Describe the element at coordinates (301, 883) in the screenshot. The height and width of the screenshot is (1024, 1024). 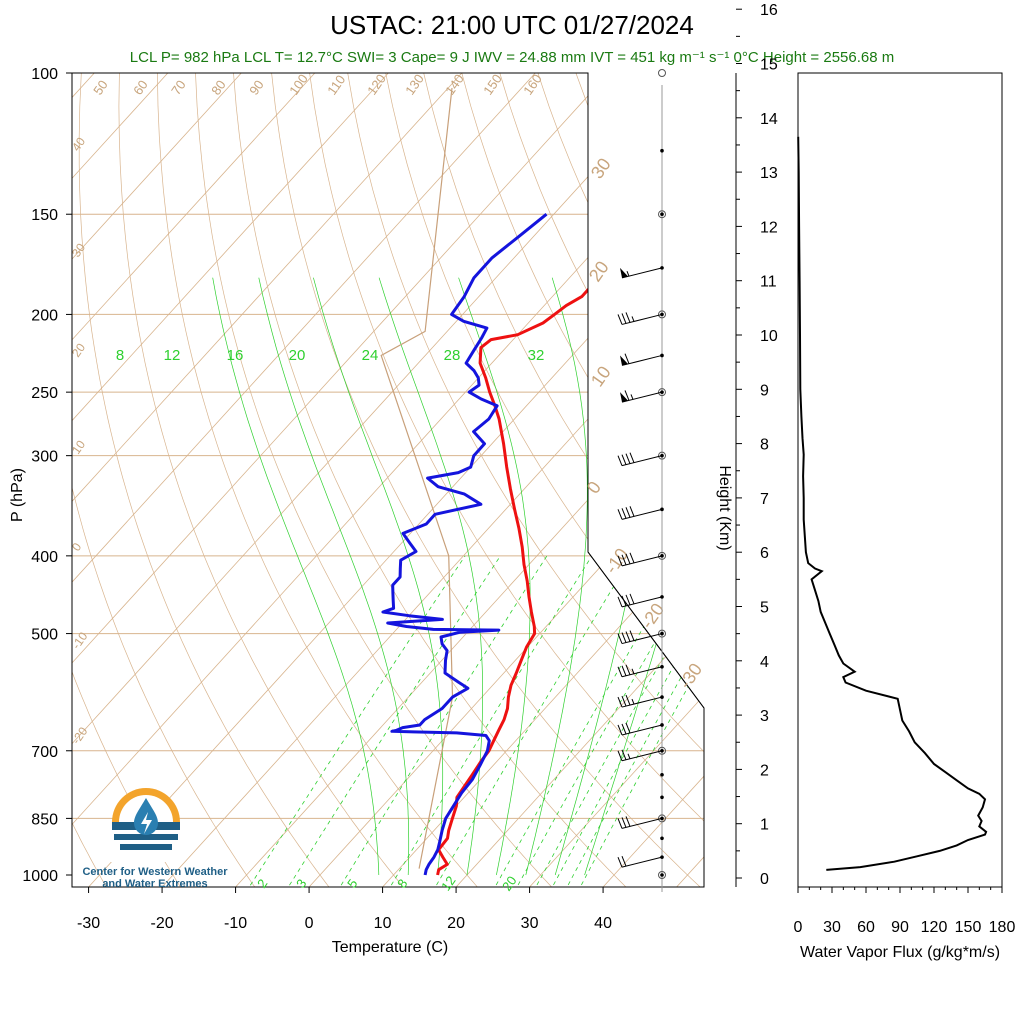
I see `mixing-ratio-label: 3` at that location.